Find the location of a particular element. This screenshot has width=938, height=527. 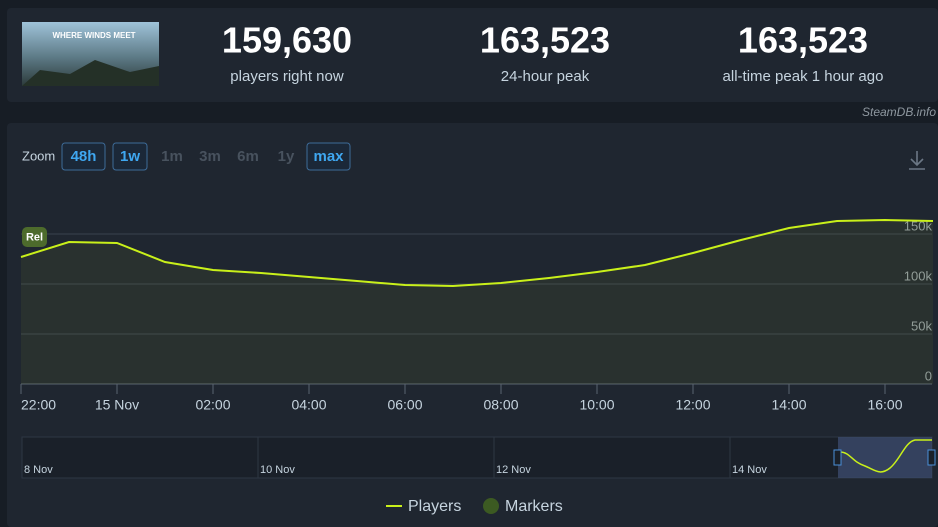

zoom-button-label: 48h is located at coordinates (84, 156).